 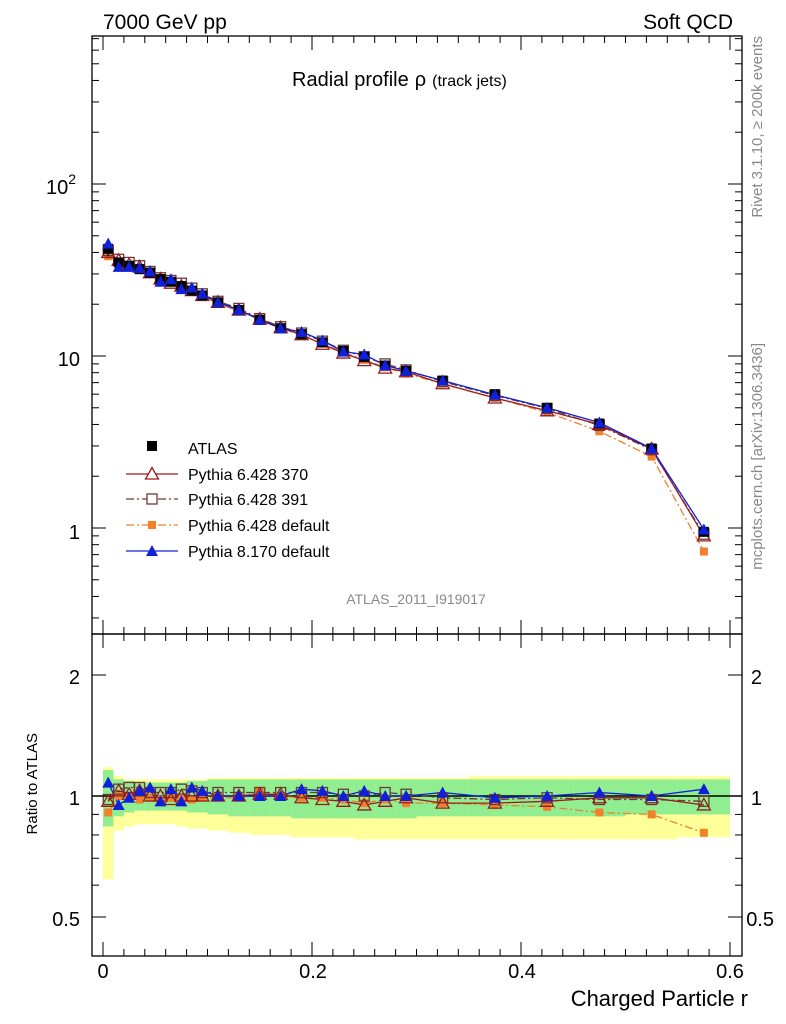 What do you see at coordinates (74, 533) in the screenshot?
I see `ytick-label-1: 1` at bounding box center [74, 533].